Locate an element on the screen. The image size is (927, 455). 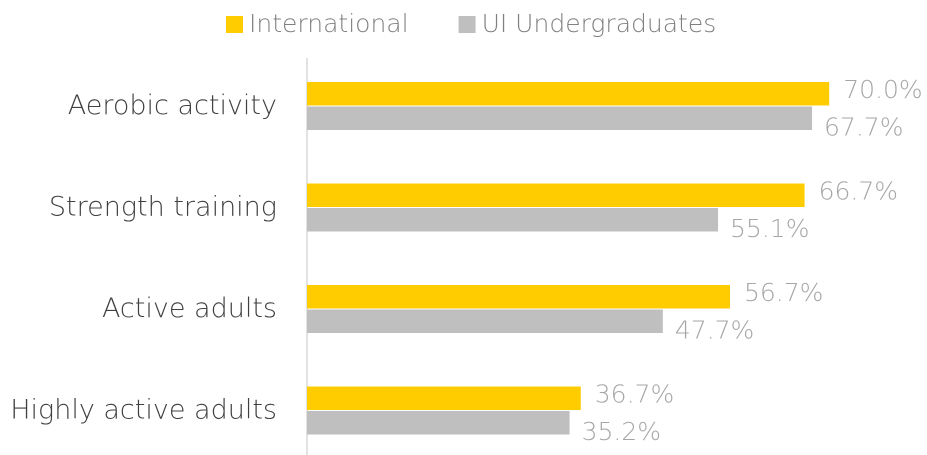
category-label: Active adults is located at coordinates (189, 308).